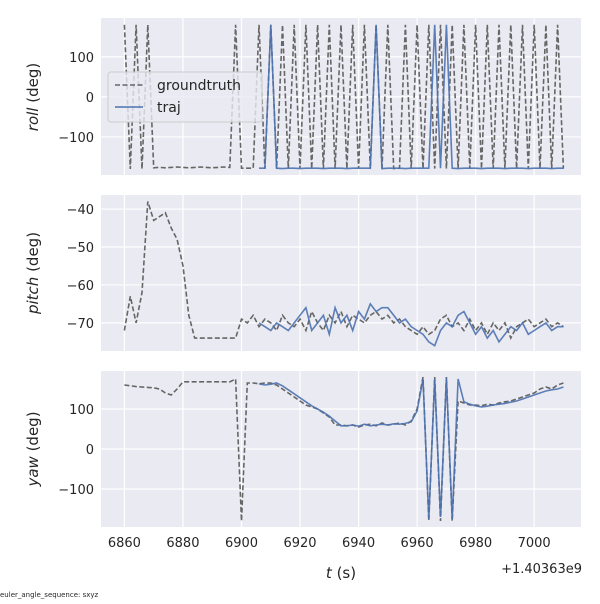 Image resolution: width=600 pixels, height=604 pixels. Describe the element at coordinates (124, 543) in the screenshot. I see `x-tick-label: 6860` at that location.